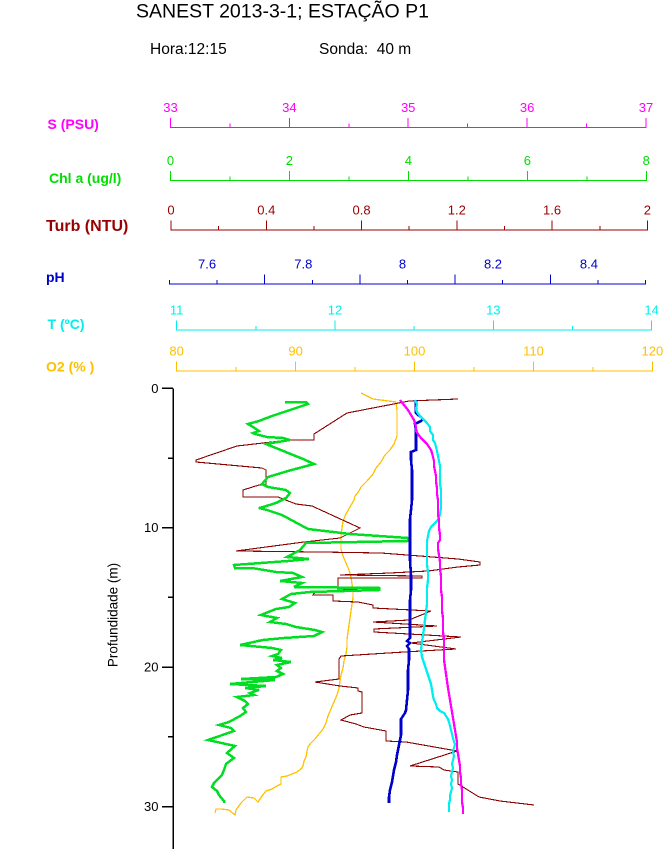 The width and height of the screenshot is (664, 854). I want to click on svg-text: 30, so click(151, 806).